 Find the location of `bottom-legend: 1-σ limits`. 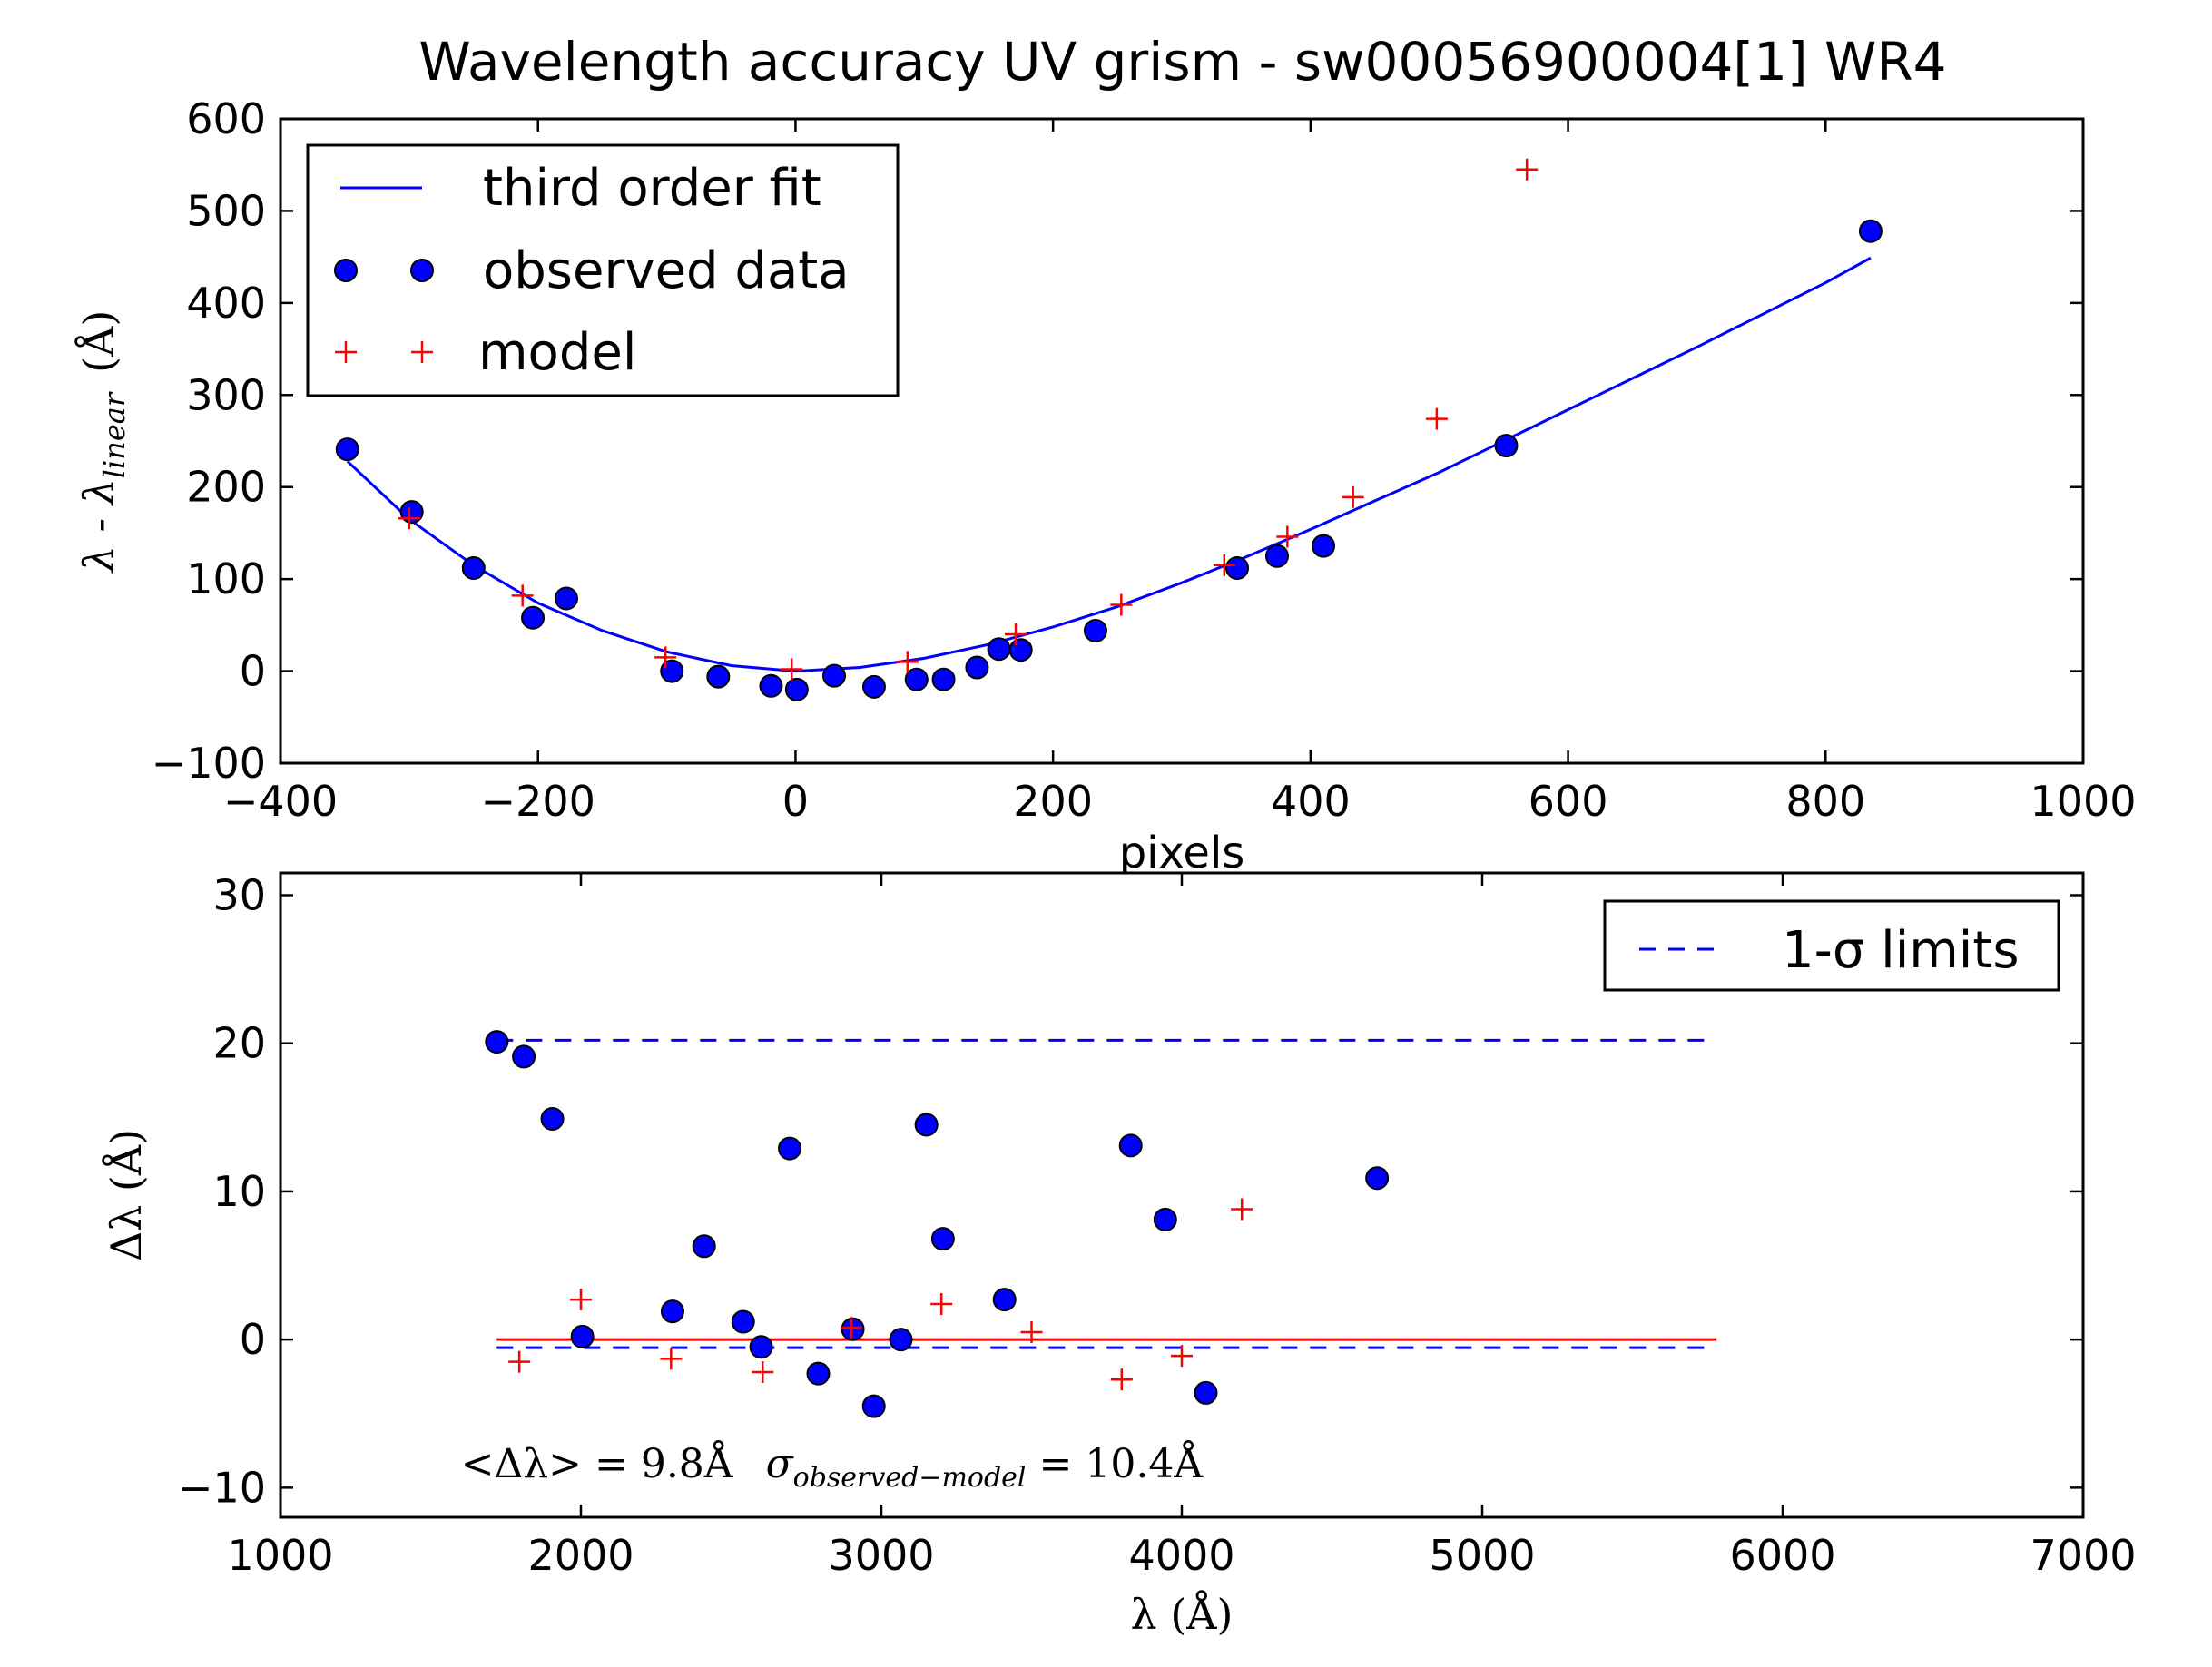

bottom-legend: 1-σ limits is located at coordinates (1831, 945).